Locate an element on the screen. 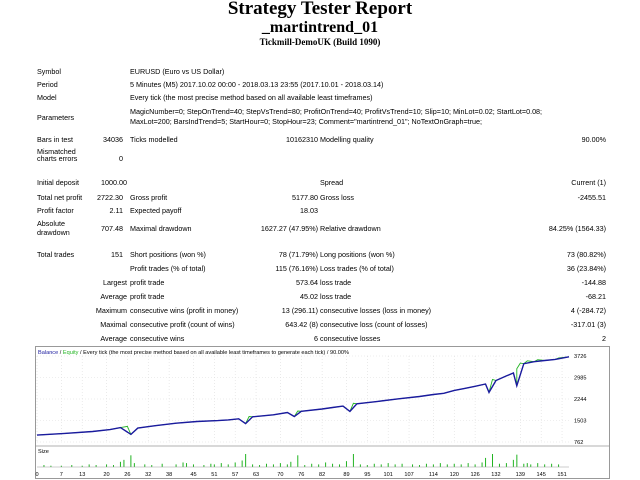 The width and height of the screenshot is (640, 480). label-short: Short positions (won %) is located at coordinates (168, 254).